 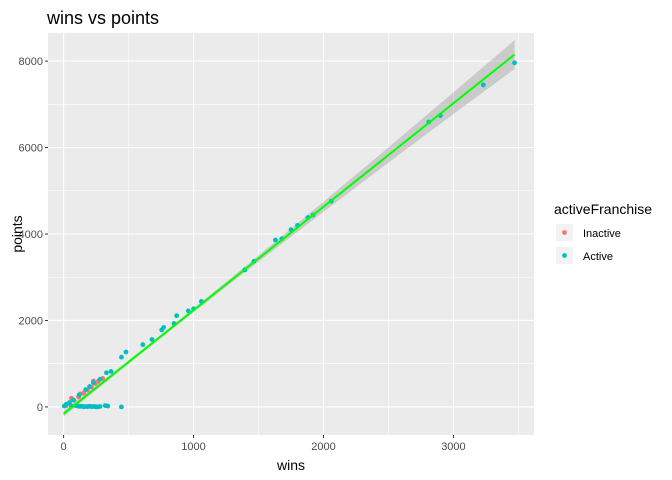 What do you see at coordinates (588, 244) in the screenshot?
I see `legend-entries: Inactive Active` at bounding box center [588, 244].